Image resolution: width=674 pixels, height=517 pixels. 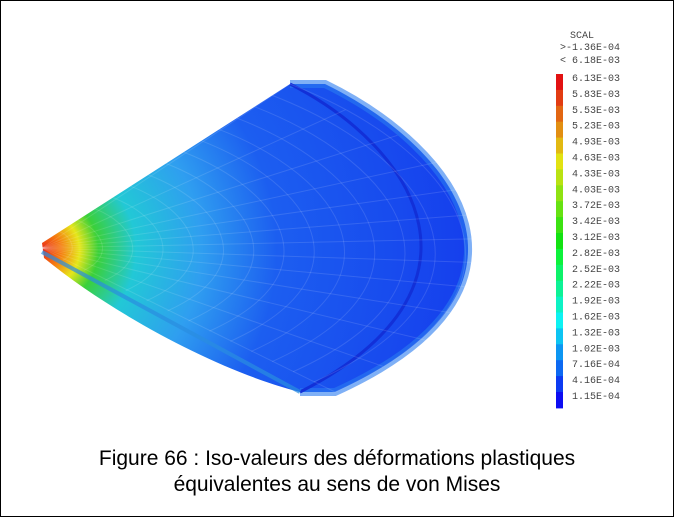 I want to click on legend-label: 4.03E-03, so click(x=596, y=190).